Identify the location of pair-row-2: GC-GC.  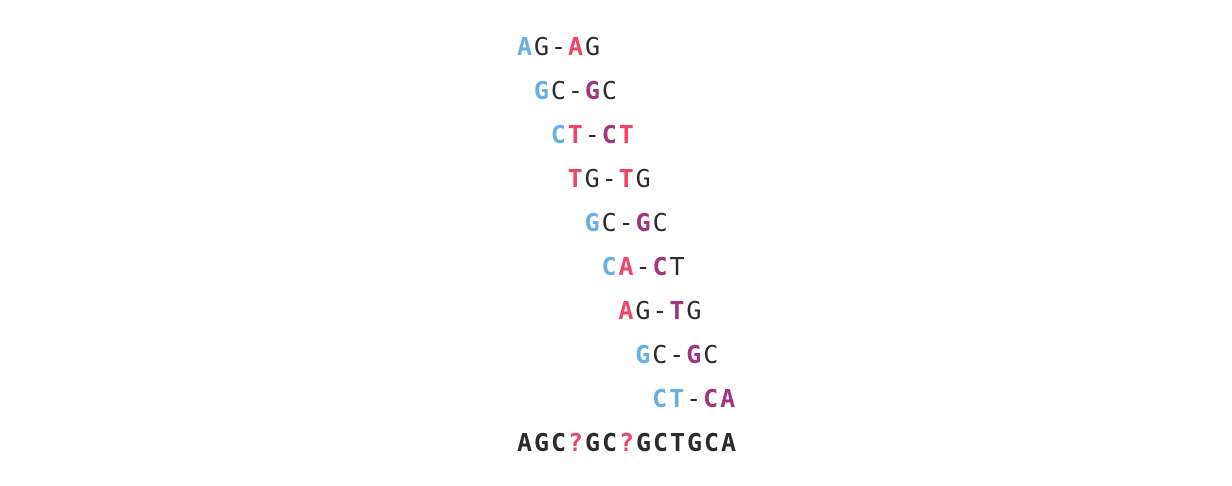
(575, 91).